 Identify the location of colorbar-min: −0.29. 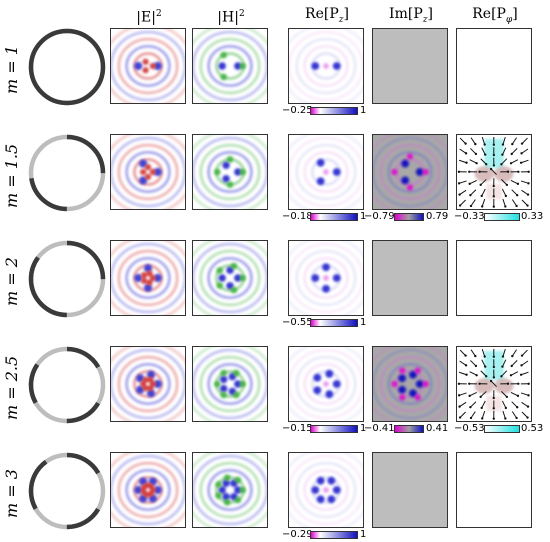
(297, 535).